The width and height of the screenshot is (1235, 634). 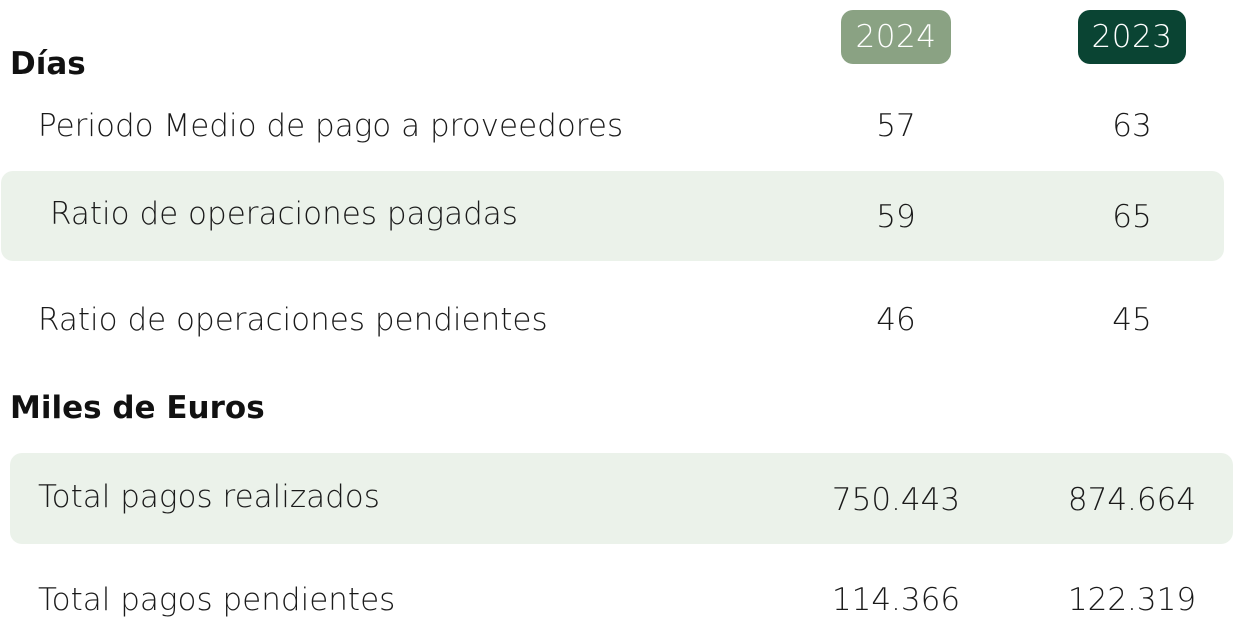 I want to click on year-2024-header: 2024, so click(x=896, y=37).